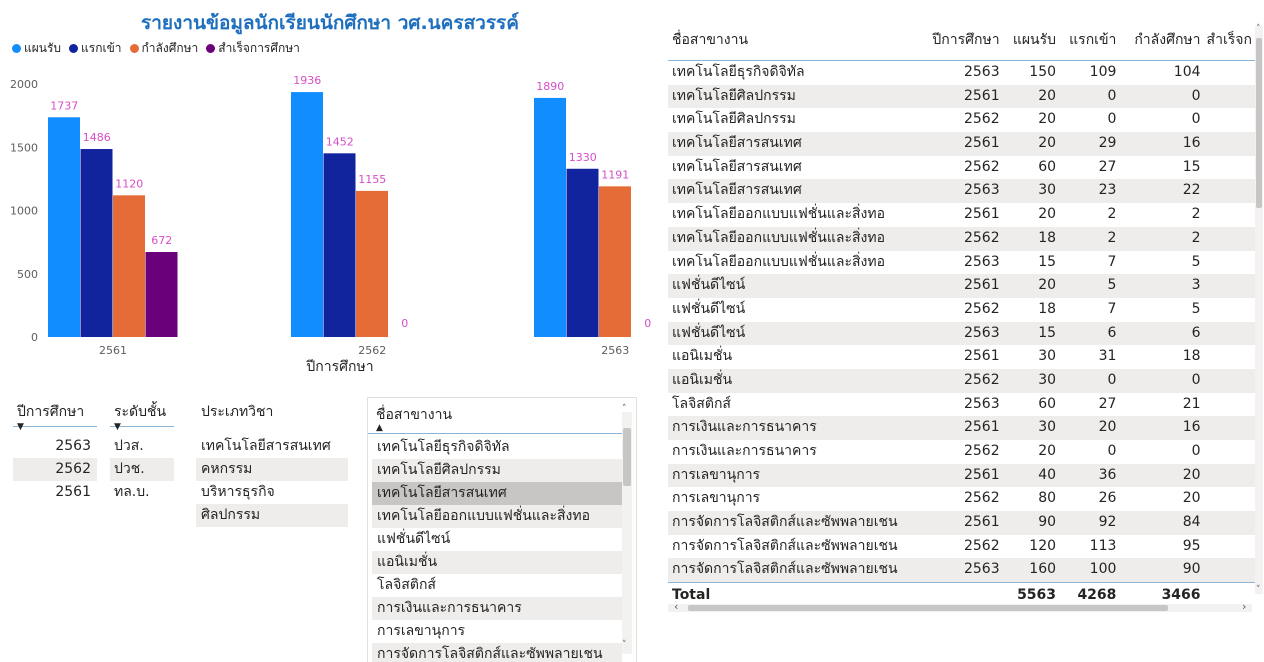 The height and width of the screenshot is (662, 1264). I want to click on table-row: แฟชั่นดีไซน์ 2561 20 5 3, so click(963, 286).